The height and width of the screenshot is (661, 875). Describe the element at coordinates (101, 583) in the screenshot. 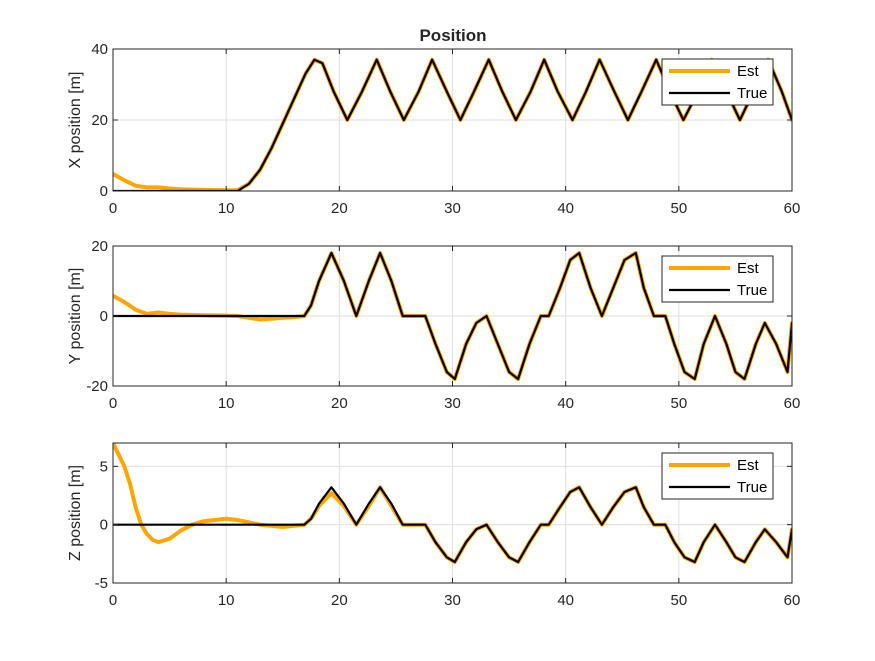

I see `y-tick-label: -5` at that location.